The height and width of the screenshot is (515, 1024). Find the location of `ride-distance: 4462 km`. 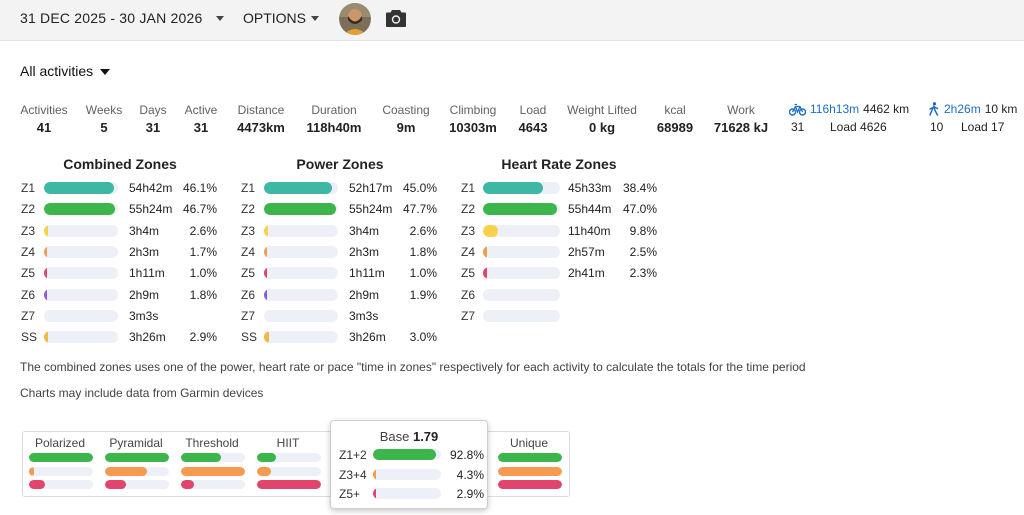

ride-distance: 4462 km is located at coordinates (886, 109).